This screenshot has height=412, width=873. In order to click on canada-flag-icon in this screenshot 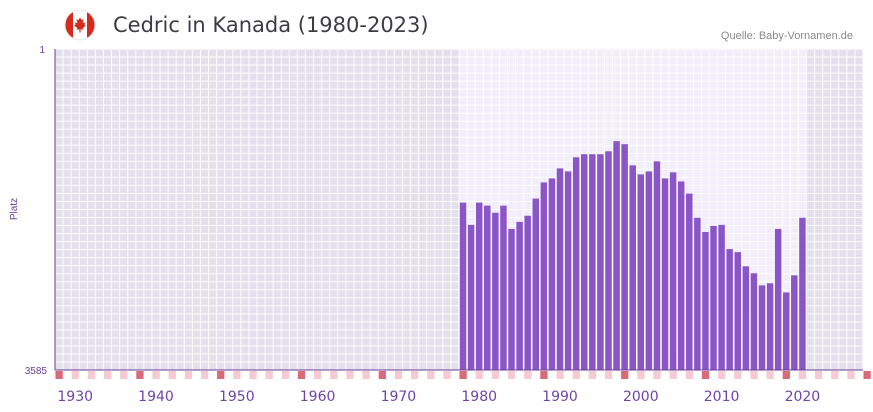, I will do `click(80, 25)`.